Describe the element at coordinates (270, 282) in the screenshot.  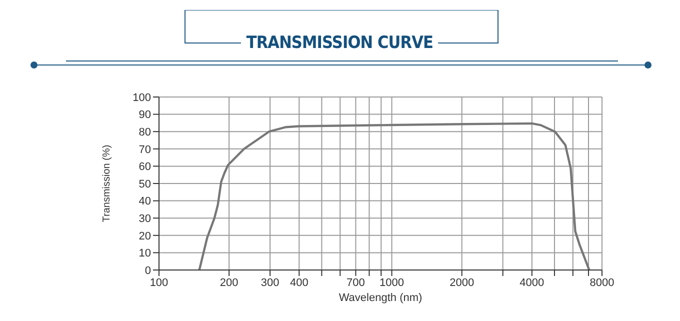
I see `x-tick-label: 300` at that location.